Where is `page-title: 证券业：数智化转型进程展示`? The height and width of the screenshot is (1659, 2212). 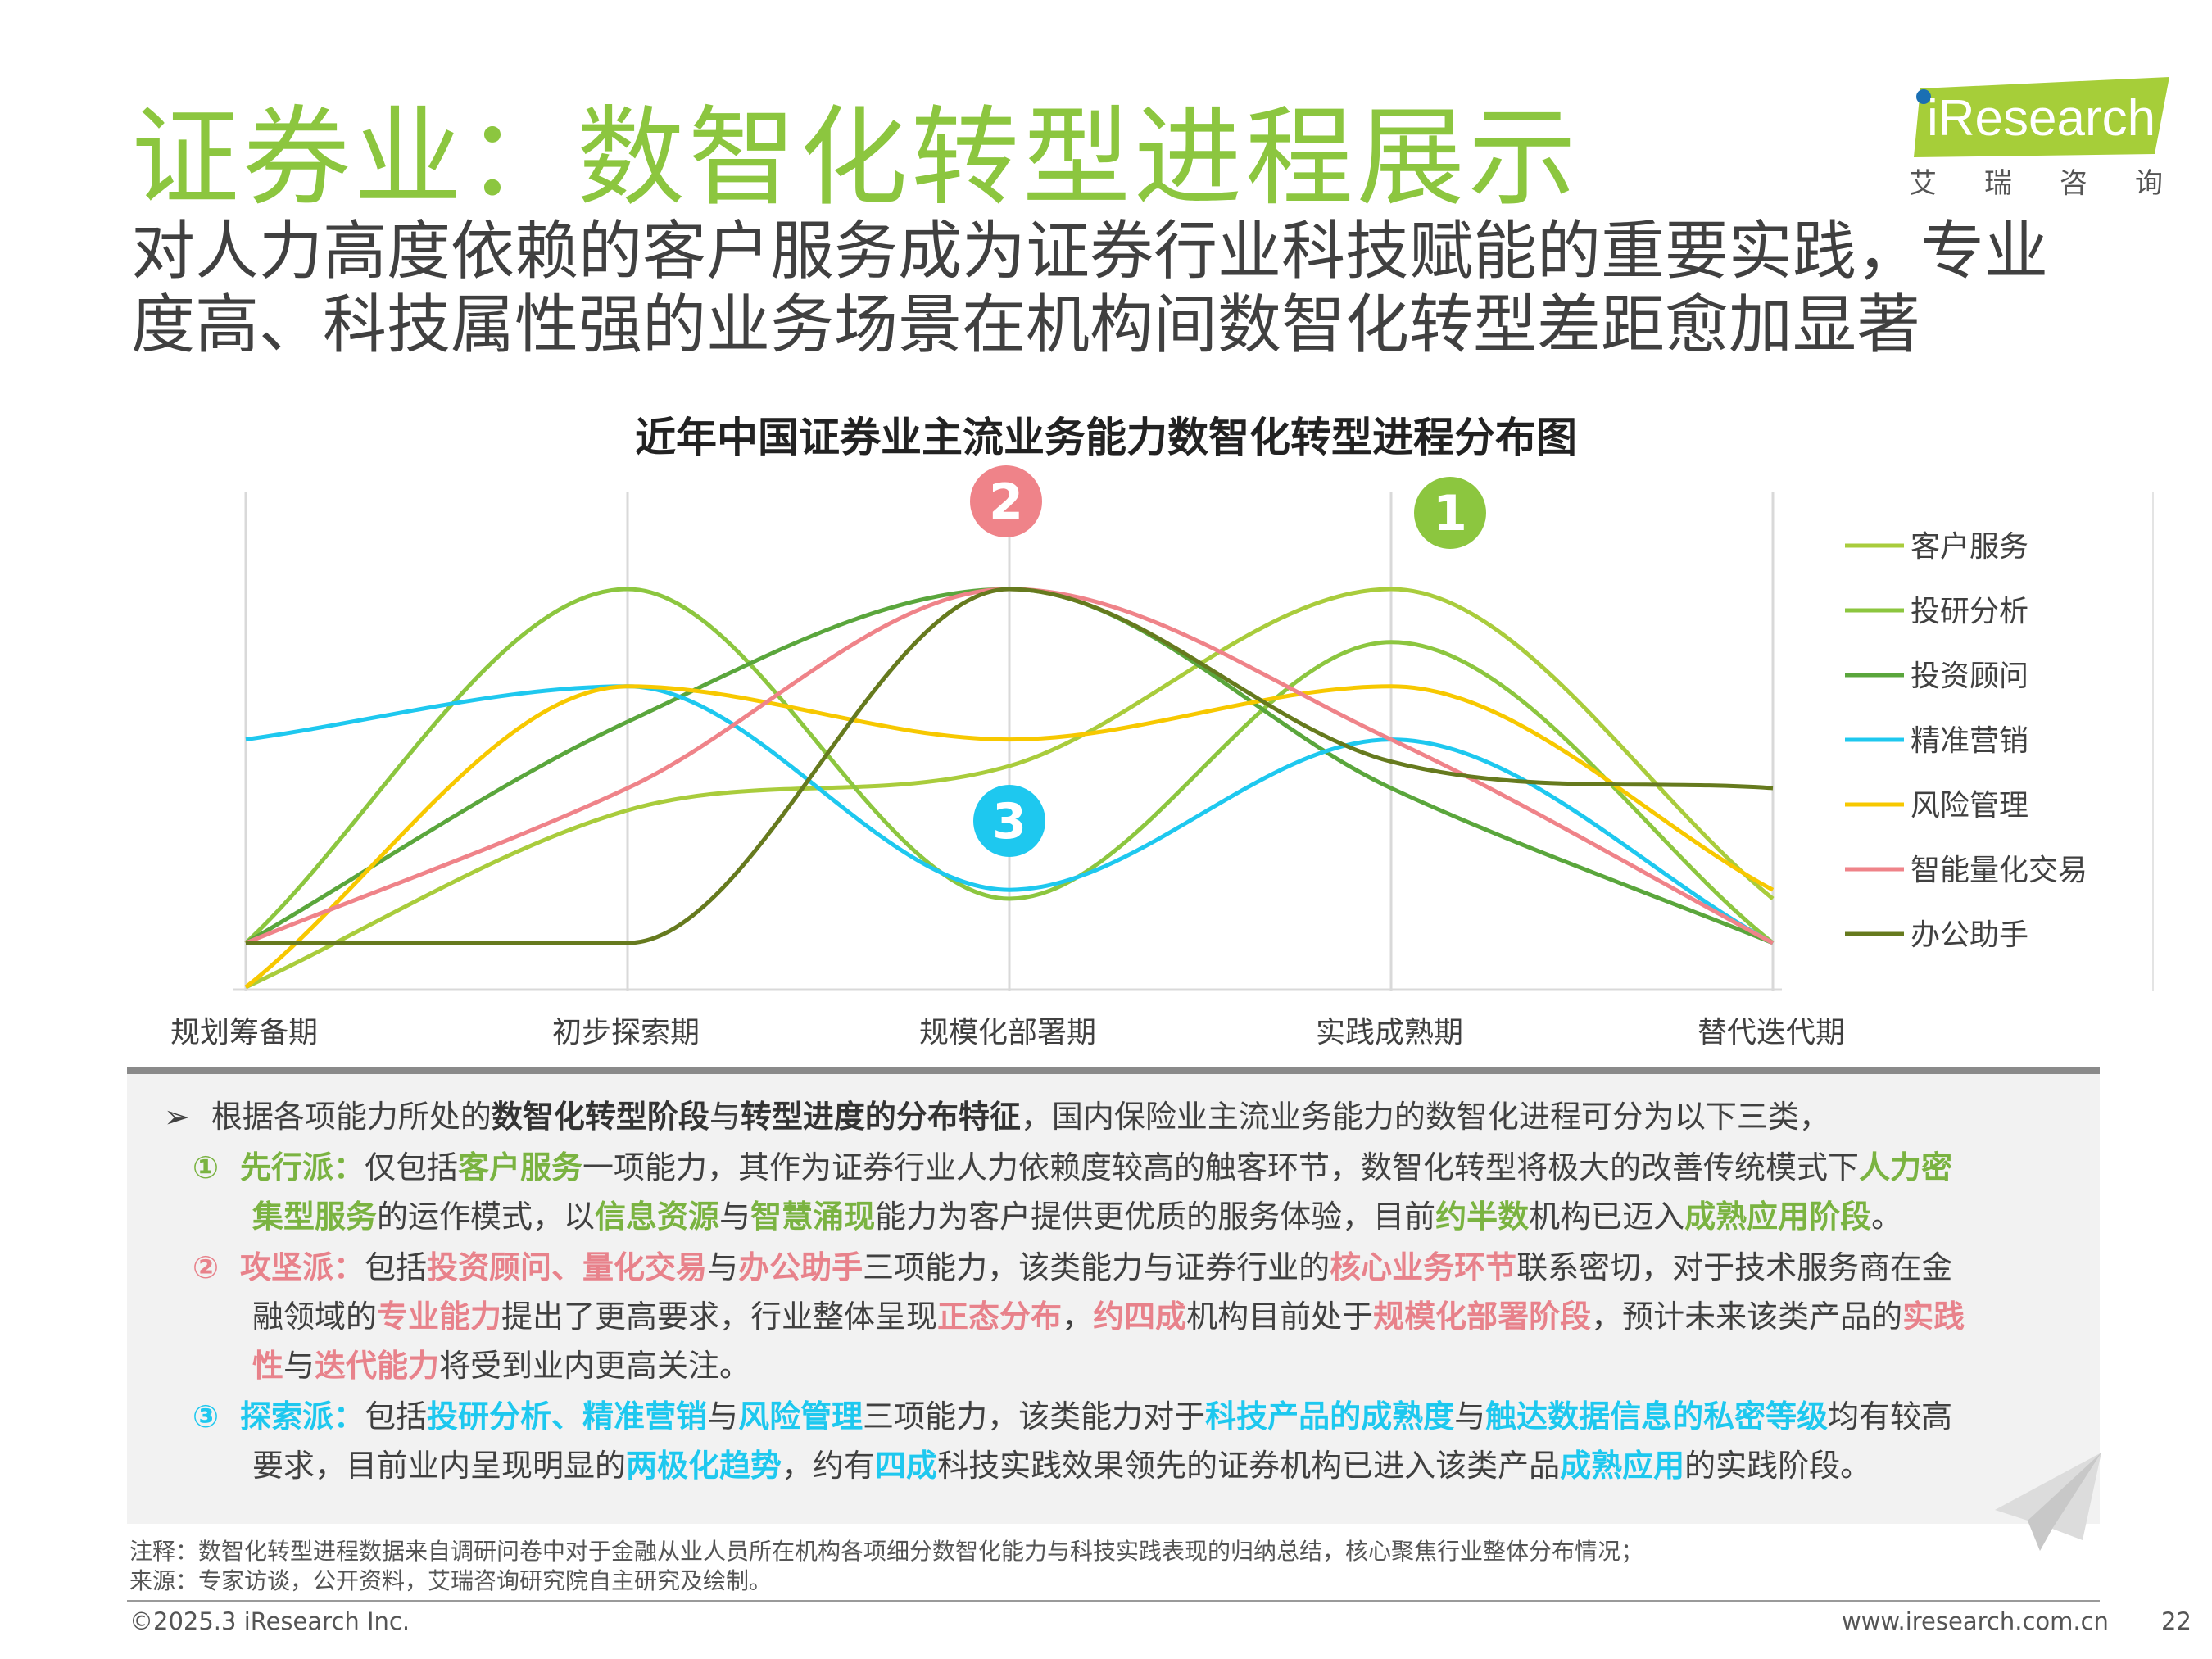
page-title: 证券业：数智化转型进程展示 is located at coordinates (855, 158).